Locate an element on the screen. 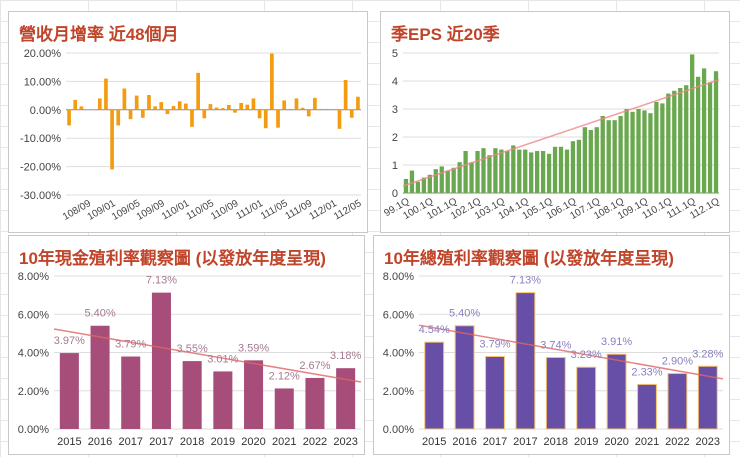 The width and height of the screenshot is (740, 457). x-tick-label: 111/05 is located at coordinates (274, 210).